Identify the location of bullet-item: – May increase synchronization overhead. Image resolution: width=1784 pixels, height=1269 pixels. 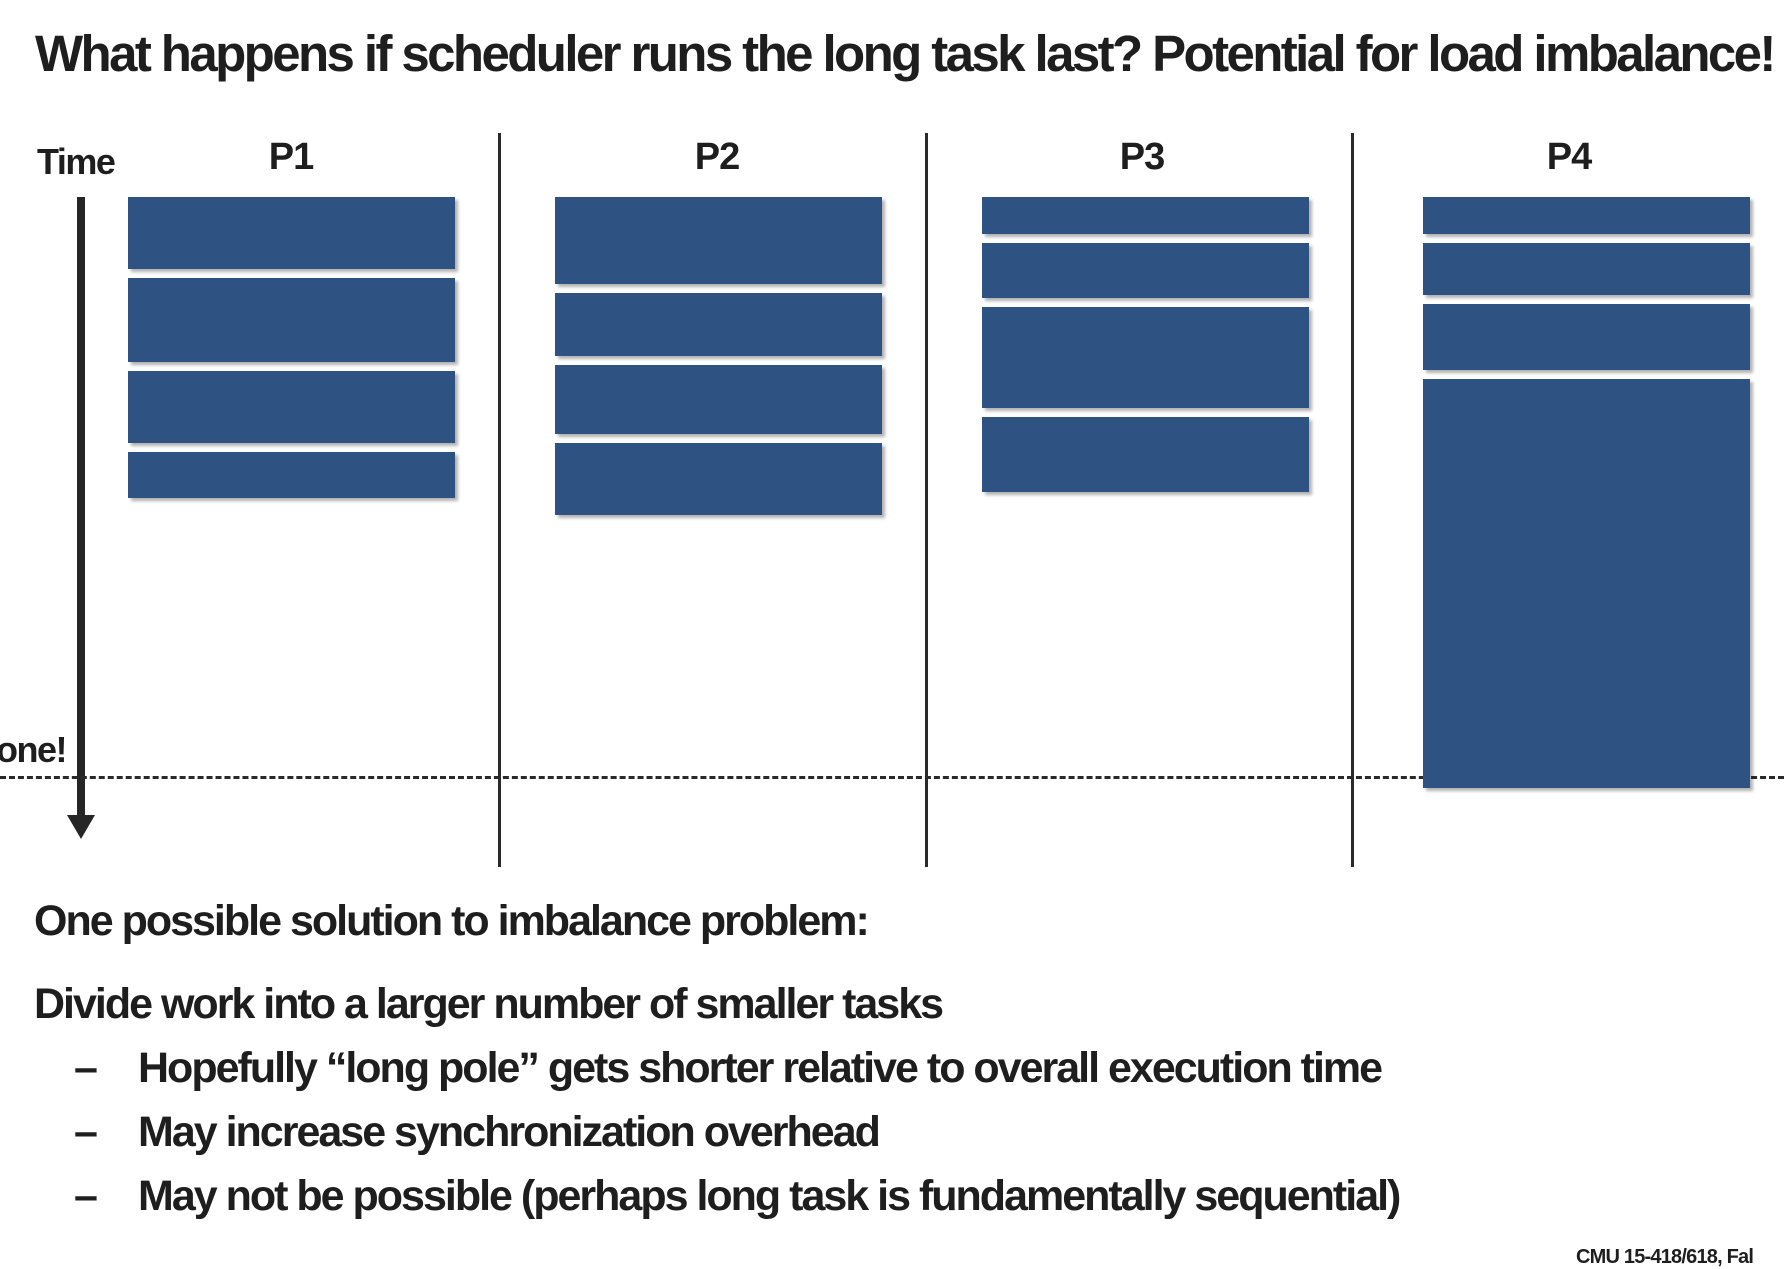
(477, 1132).